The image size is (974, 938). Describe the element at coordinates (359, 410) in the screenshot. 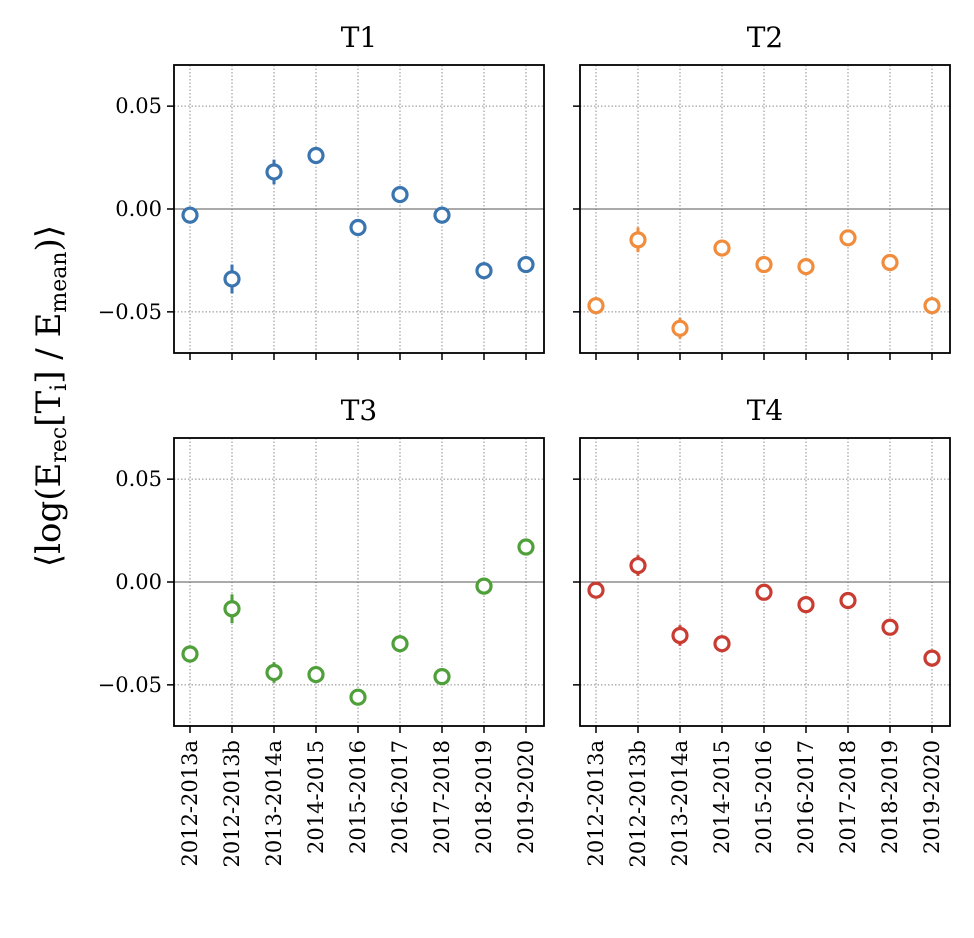

I see `panel-title: T3` at that location.